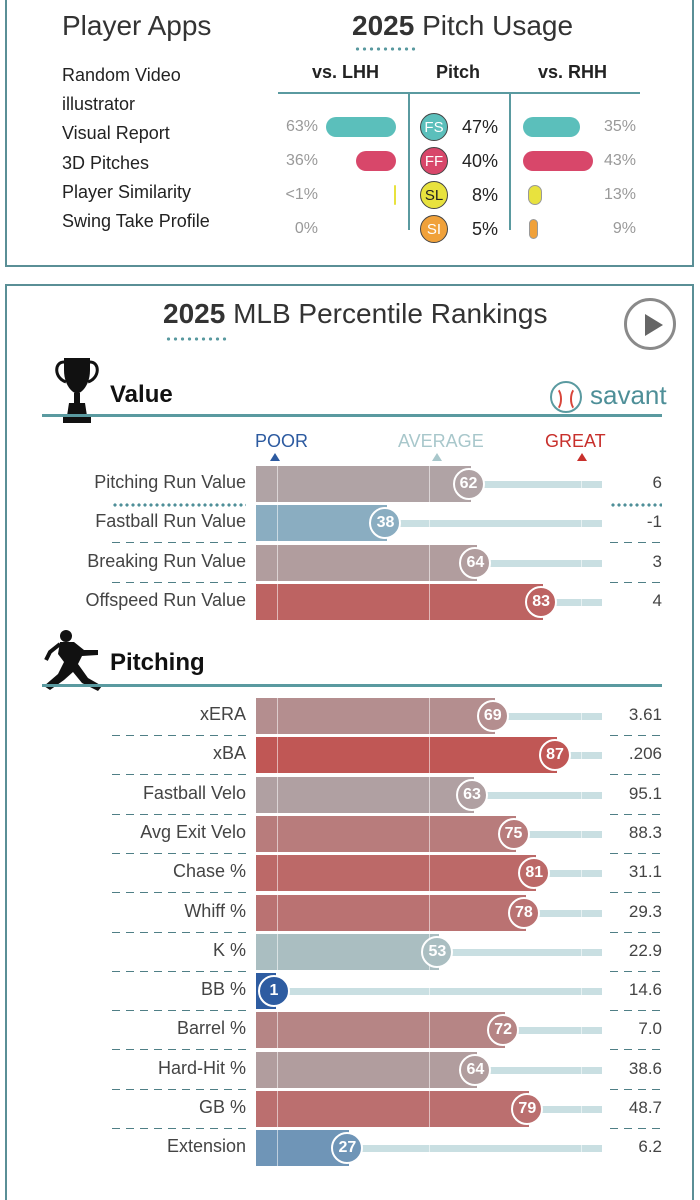 The width and height of the screenshot is (700, 1200). Describe the element at coordinates (624, 228) in the screenshot. I see `rhh-percent: 9%` at that location.